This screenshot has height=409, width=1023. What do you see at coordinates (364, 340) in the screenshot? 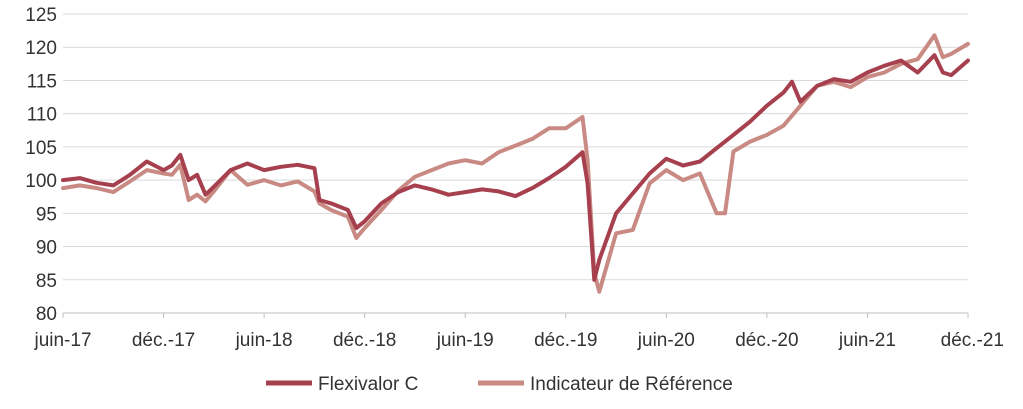
I see `x-tick-label: déc.-18` at bounding box center [364, 340].